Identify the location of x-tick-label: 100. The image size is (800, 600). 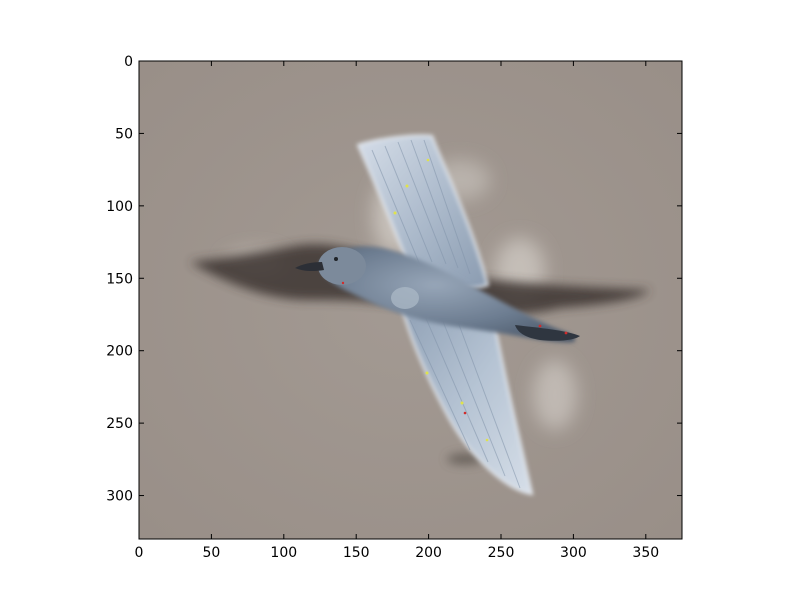
(283, 553).